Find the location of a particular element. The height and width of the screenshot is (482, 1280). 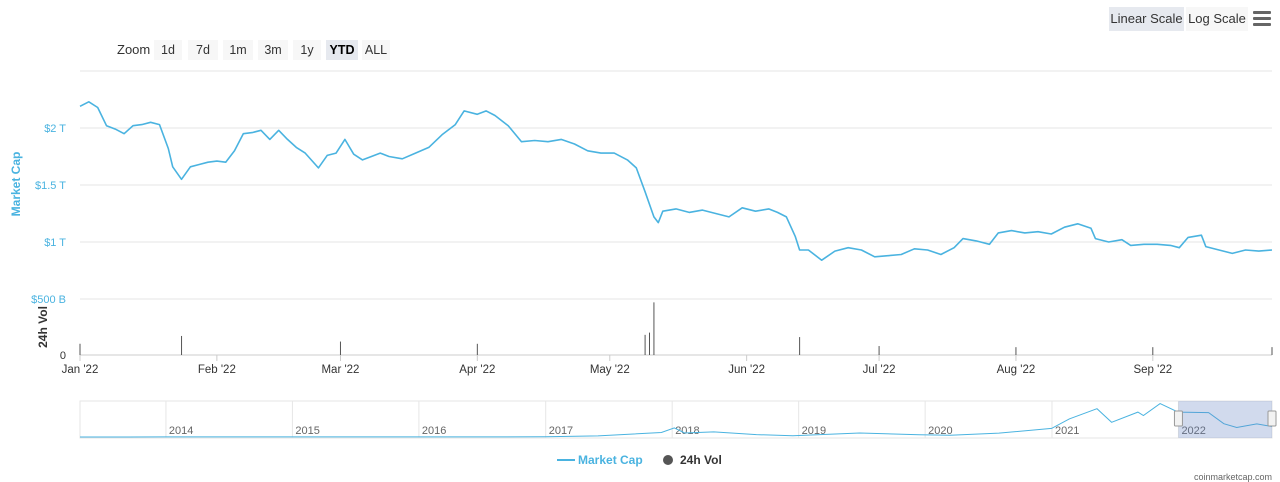

y-tick-label: $1 T is located at coordinates (55, 243).